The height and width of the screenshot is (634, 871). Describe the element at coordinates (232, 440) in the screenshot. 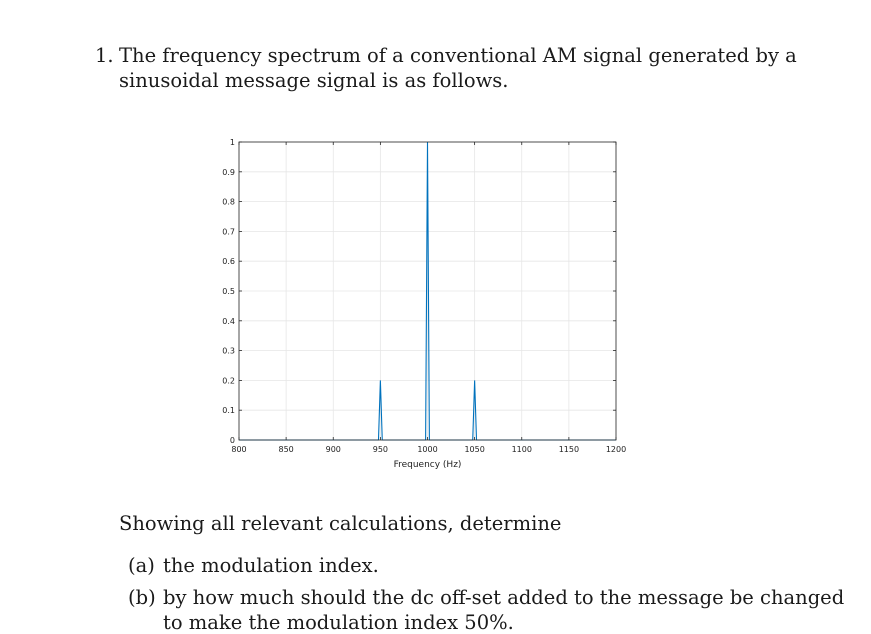

I see `y-tick-label: 0` at that location.